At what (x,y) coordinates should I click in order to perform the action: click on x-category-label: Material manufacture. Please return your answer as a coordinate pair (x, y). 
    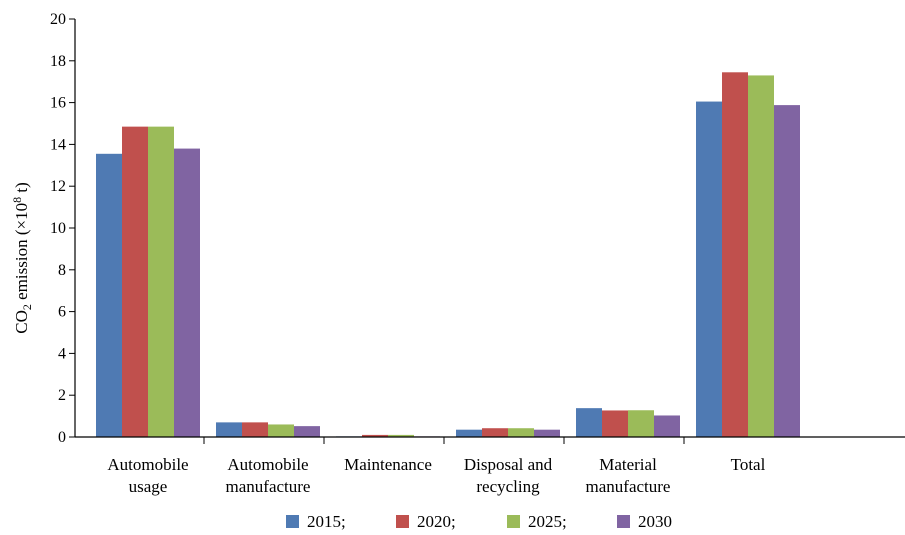
    Looking at the image, I should click on (628, 475).